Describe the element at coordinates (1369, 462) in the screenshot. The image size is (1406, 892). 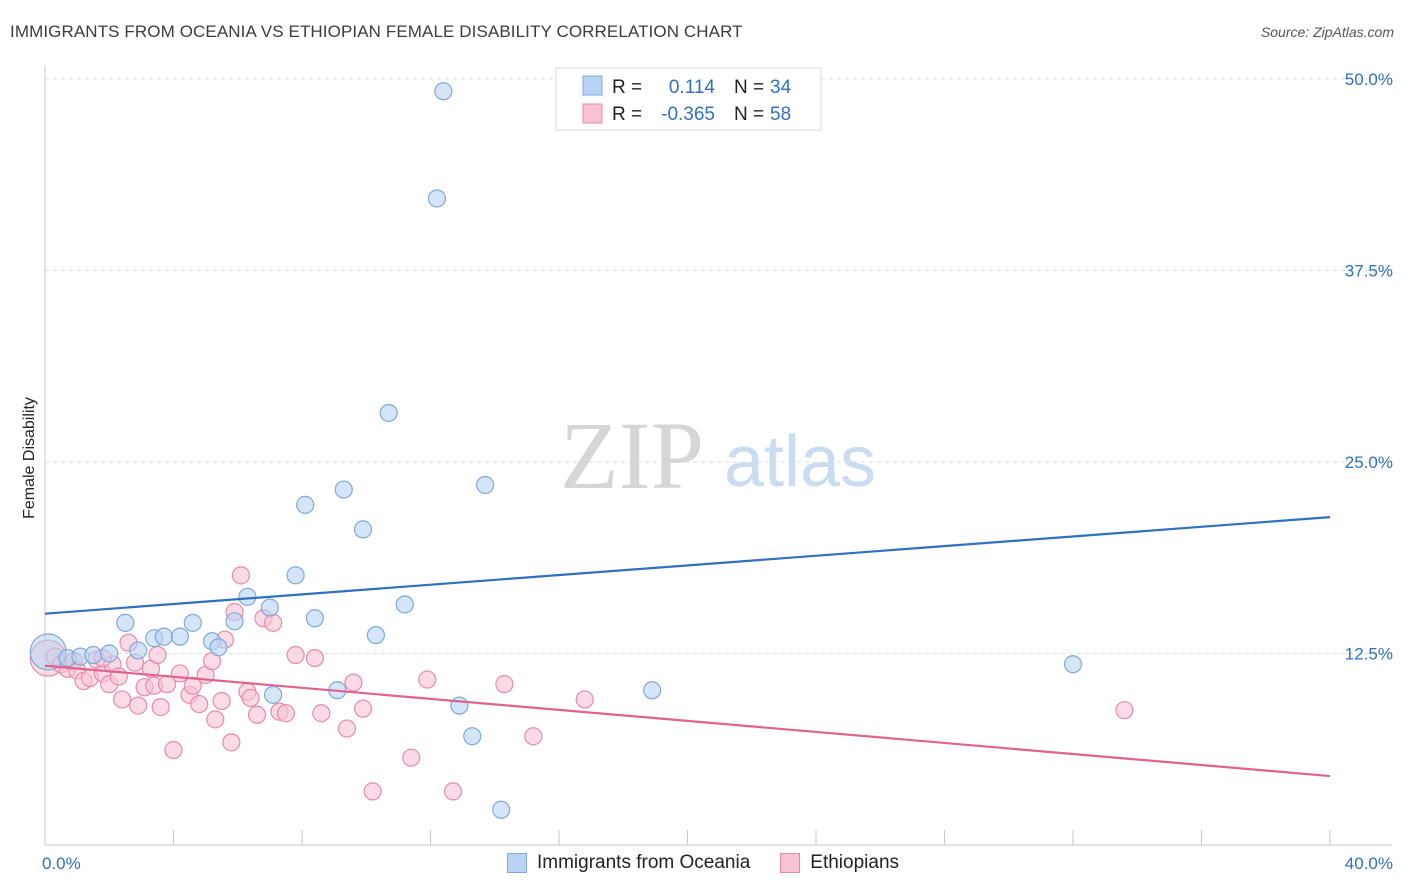
I see `y-tick-label-1: 25.0%` at that location.